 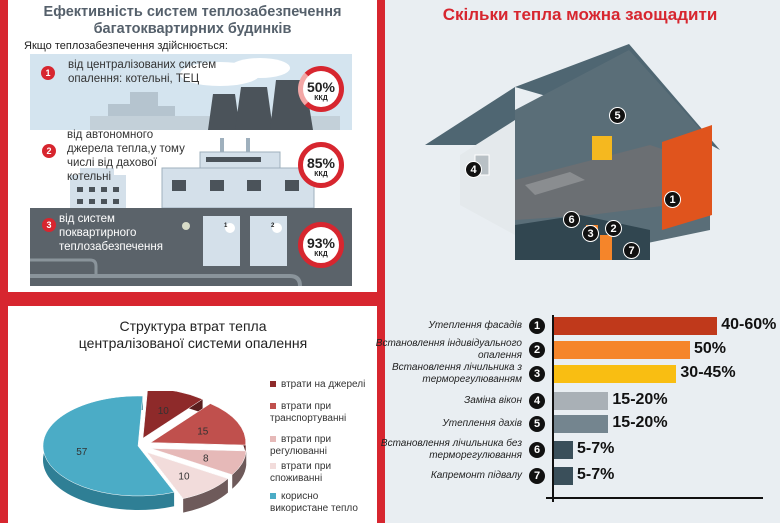 What do you see at coordinates (206, 458) in the screenshot?
I see `pie-data-label: 8` at bounding box center [206, 458].